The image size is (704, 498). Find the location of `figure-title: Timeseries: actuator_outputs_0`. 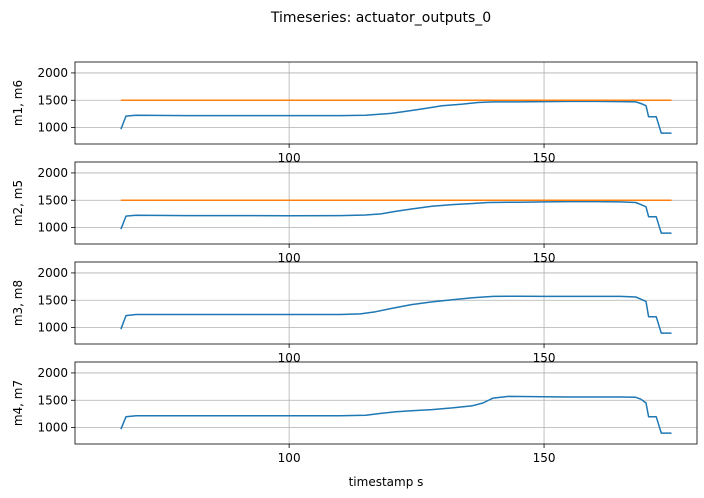

figure-title: Timeseries: actuator_outputs_0 is located at coordinates (380, 18).